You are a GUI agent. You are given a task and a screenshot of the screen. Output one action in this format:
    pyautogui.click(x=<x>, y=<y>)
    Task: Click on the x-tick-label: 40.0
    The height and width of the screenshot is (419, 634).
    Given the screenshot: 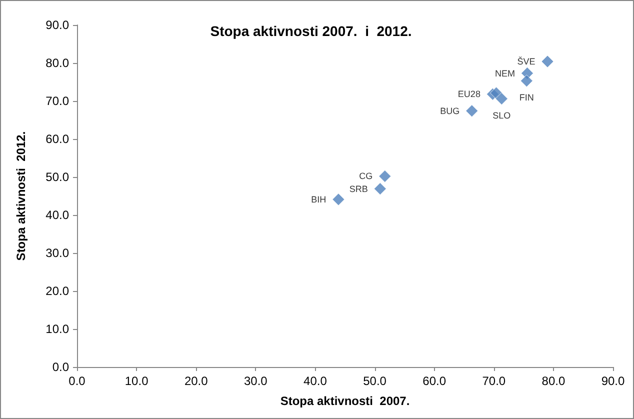 What is the action you would take?
    pyautogui.click(x=316, y=381)
    